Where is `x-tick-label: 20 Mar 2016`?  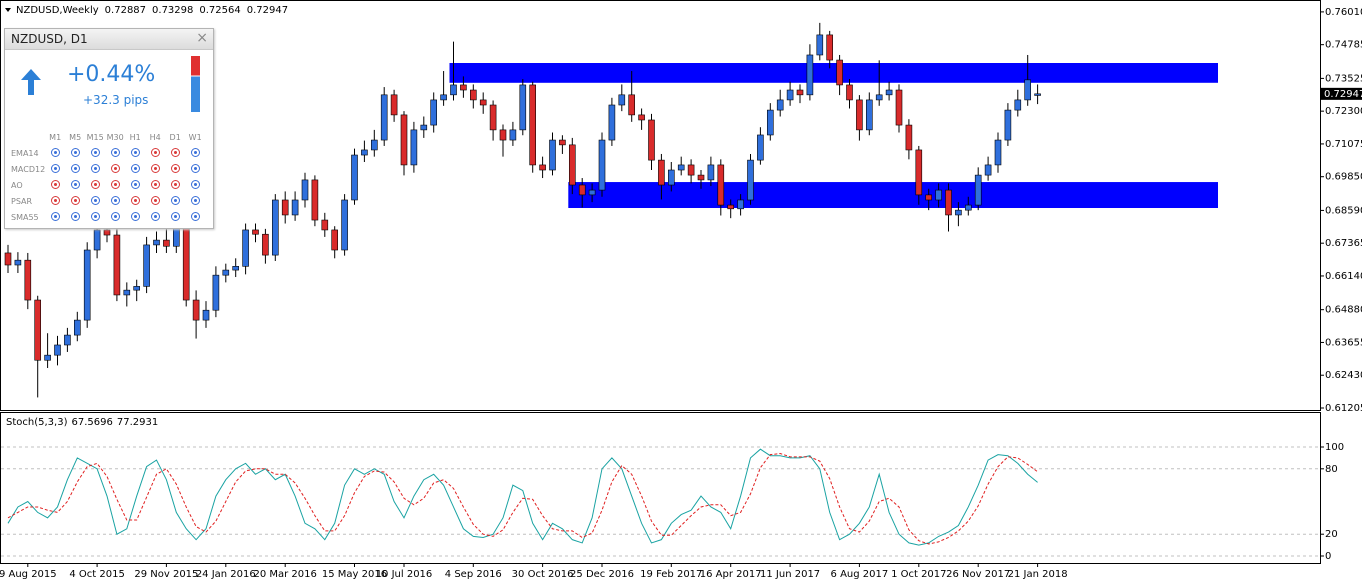 x-tick-label: 20 Mar 2016 is located at coordinates (284, 574).